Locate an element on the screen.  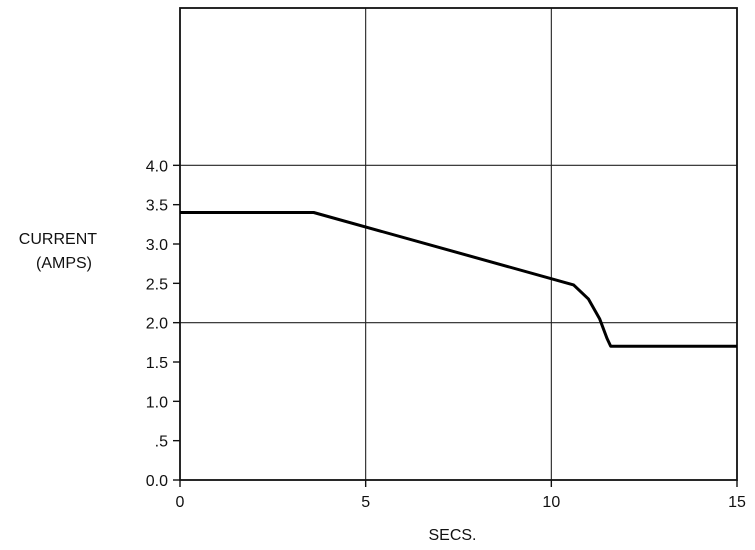
x-tick-labels: 0 5 10 15 is located at coordinates (461, 495).